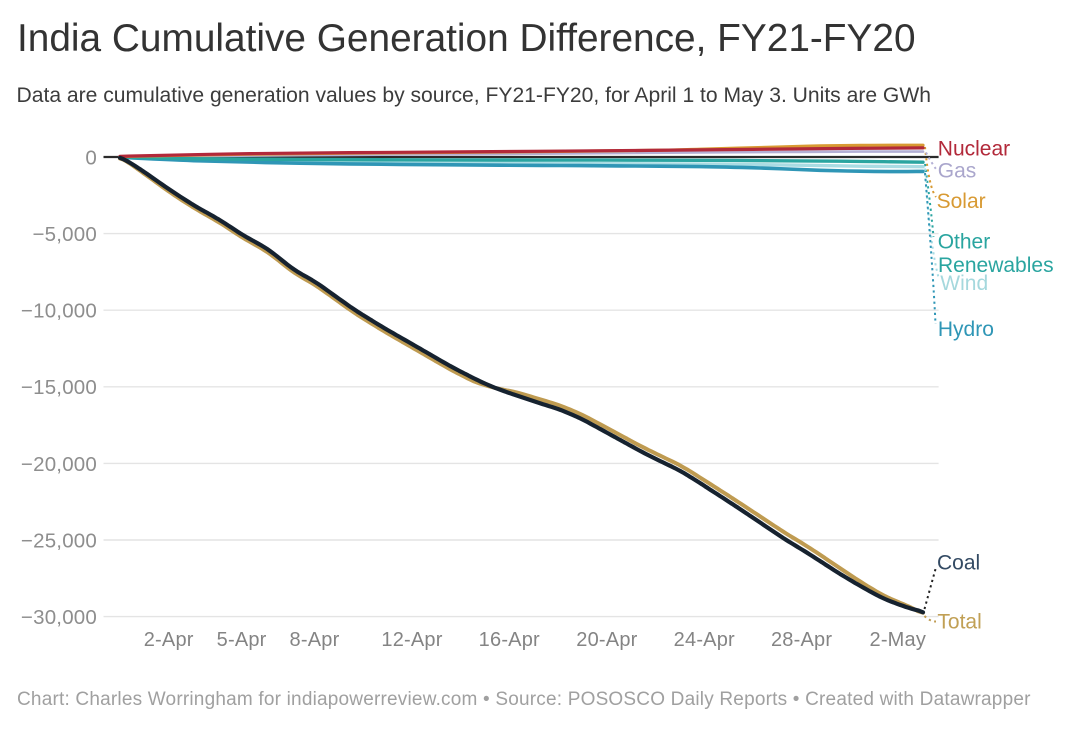 This screenshot has height=738, width=1090. Describe the element at coordinates (59, 387) in the screenshot. I see `svg-text: −15,000` at that location.